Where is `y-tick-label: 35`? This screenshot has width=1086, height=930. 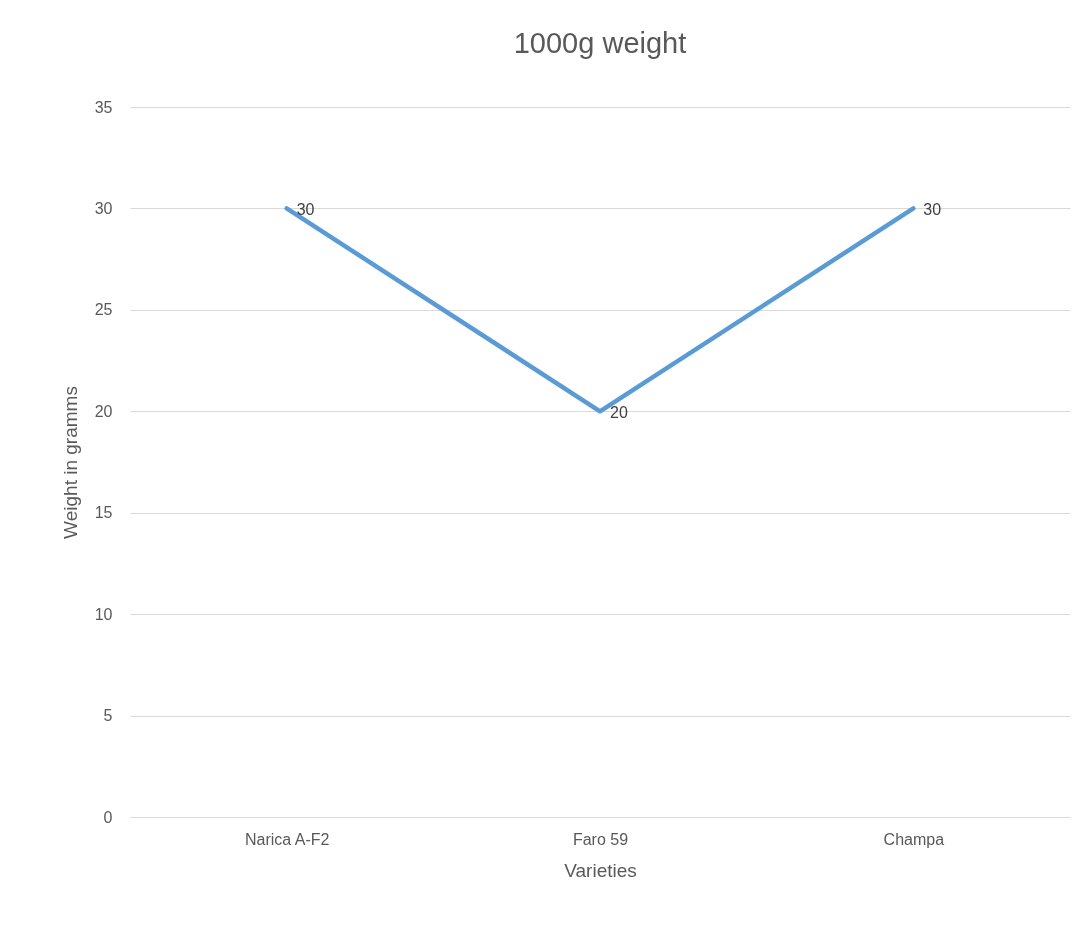 y-tick-label: 35 is located at coordinates (103, 107).